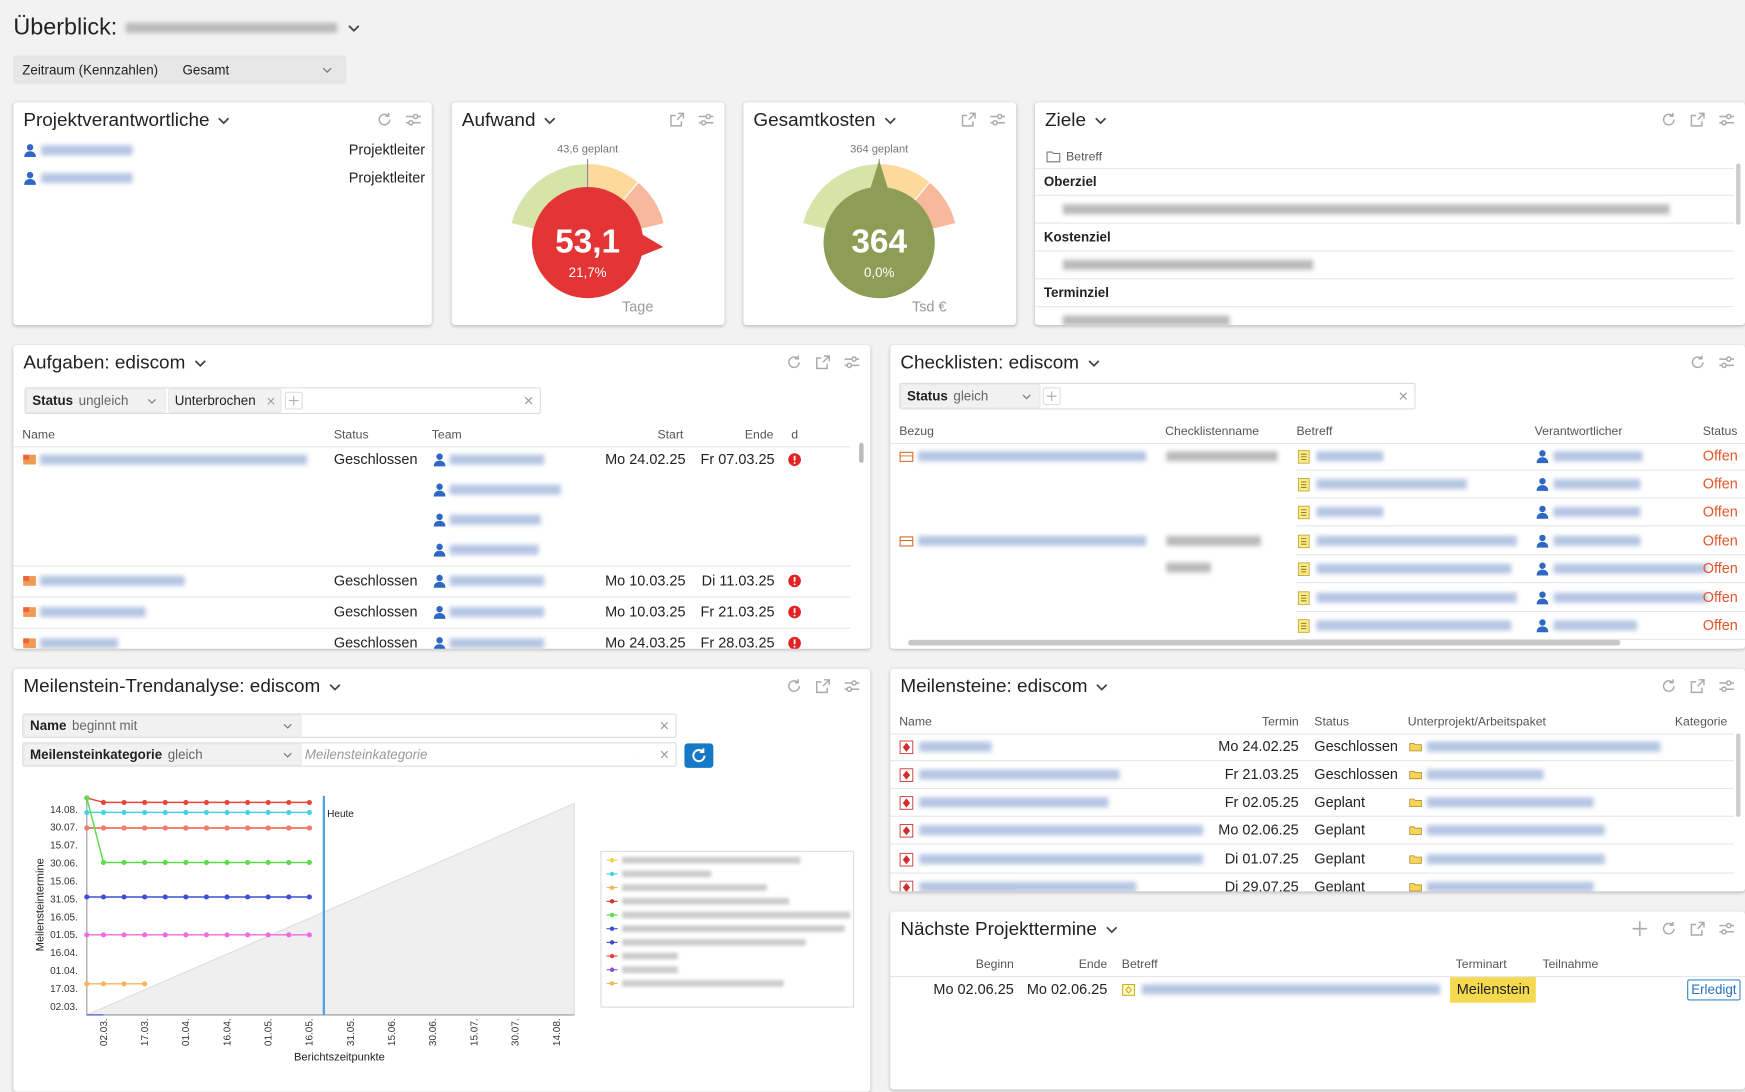 The image size is (1745, 1092). What do you see at coordinates (1157, 396) in the screenshot?
I see `filter-bar: Status gleich` at bounding box center [1157, 396].